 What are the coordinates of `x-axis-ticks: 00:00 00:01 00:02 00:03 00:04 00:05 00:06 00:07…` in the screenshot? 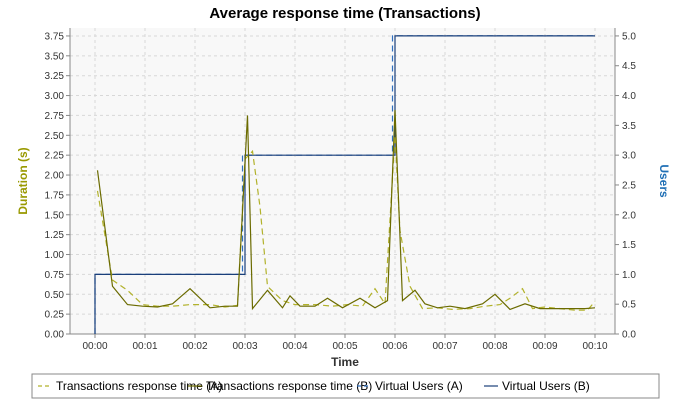 It's located at (345, 343).